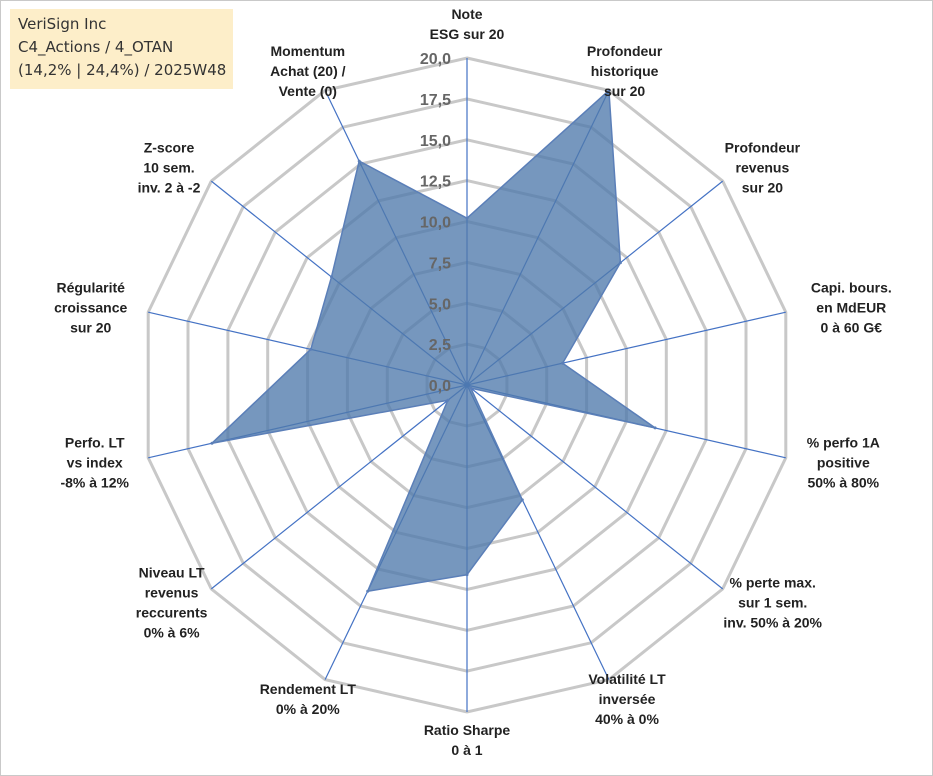 Image resolution: width=933 pixels, height=776 pixels. Describe the element at coordinates (467, 740) in the screenshot. I see `axis-label-7: Ratio Sharpe 0 à 1` at that location.